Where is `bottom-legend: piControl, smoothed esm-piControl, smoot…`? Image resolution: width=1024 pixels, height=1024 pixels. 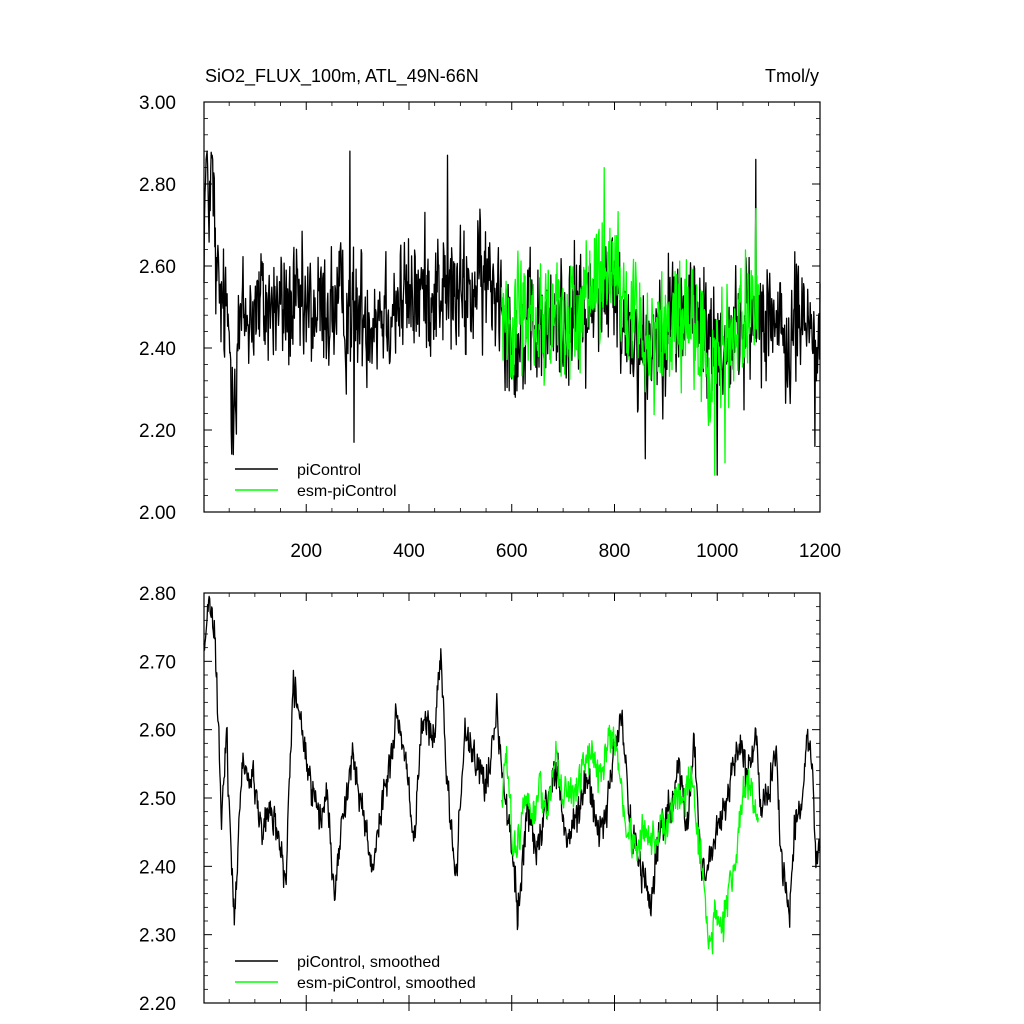 bottom-legend: piControl, smoothed esm-piControl, smoot… is located at coordinates (355, 973).